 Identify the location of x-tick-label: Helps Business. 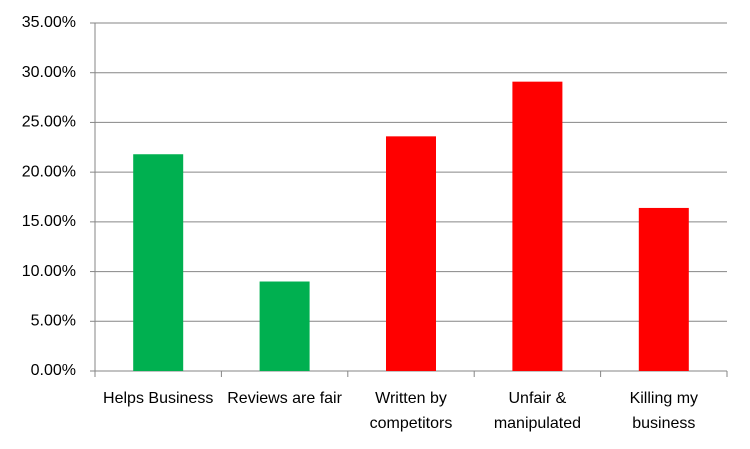
(158, 398).